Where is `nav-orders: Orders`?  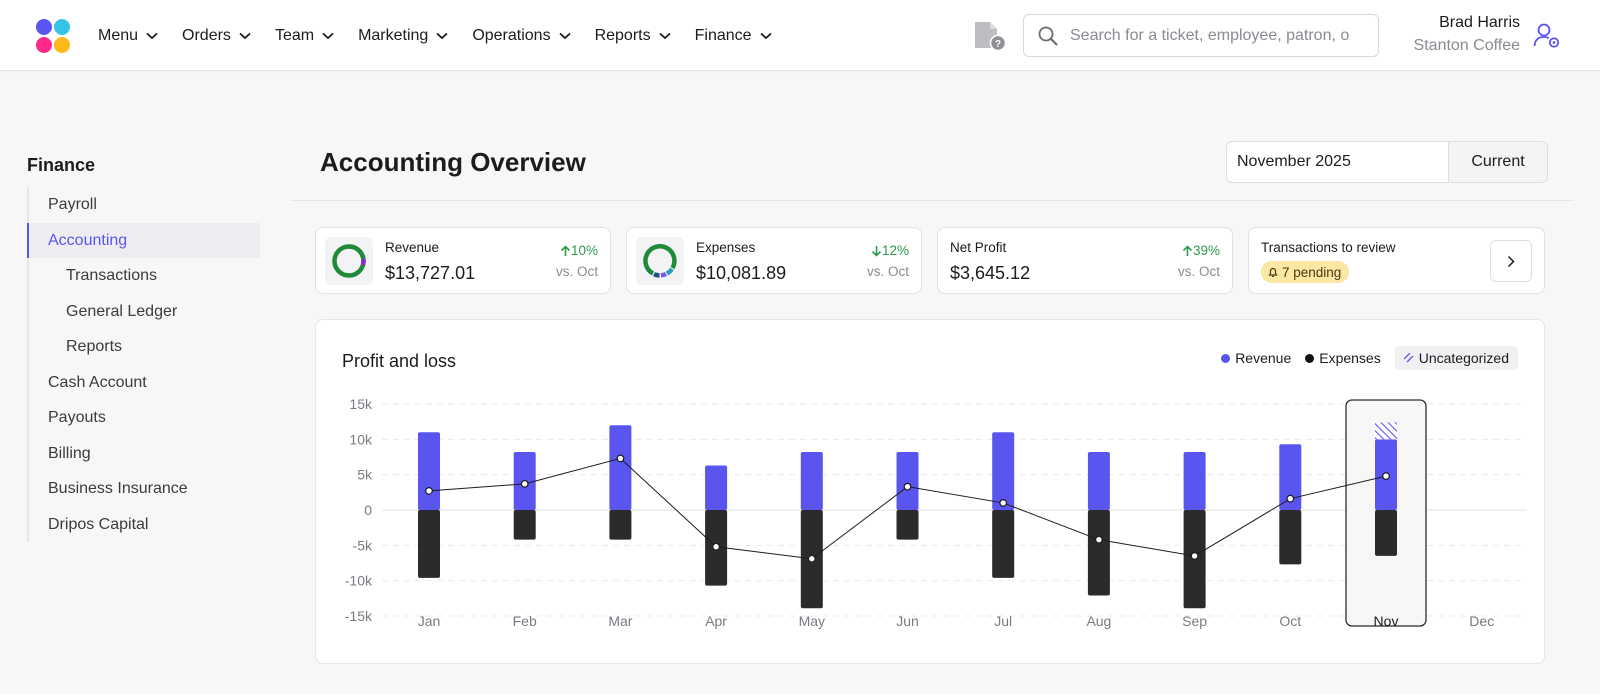
nav-orders: Orders is located at coordinates (216, 36).